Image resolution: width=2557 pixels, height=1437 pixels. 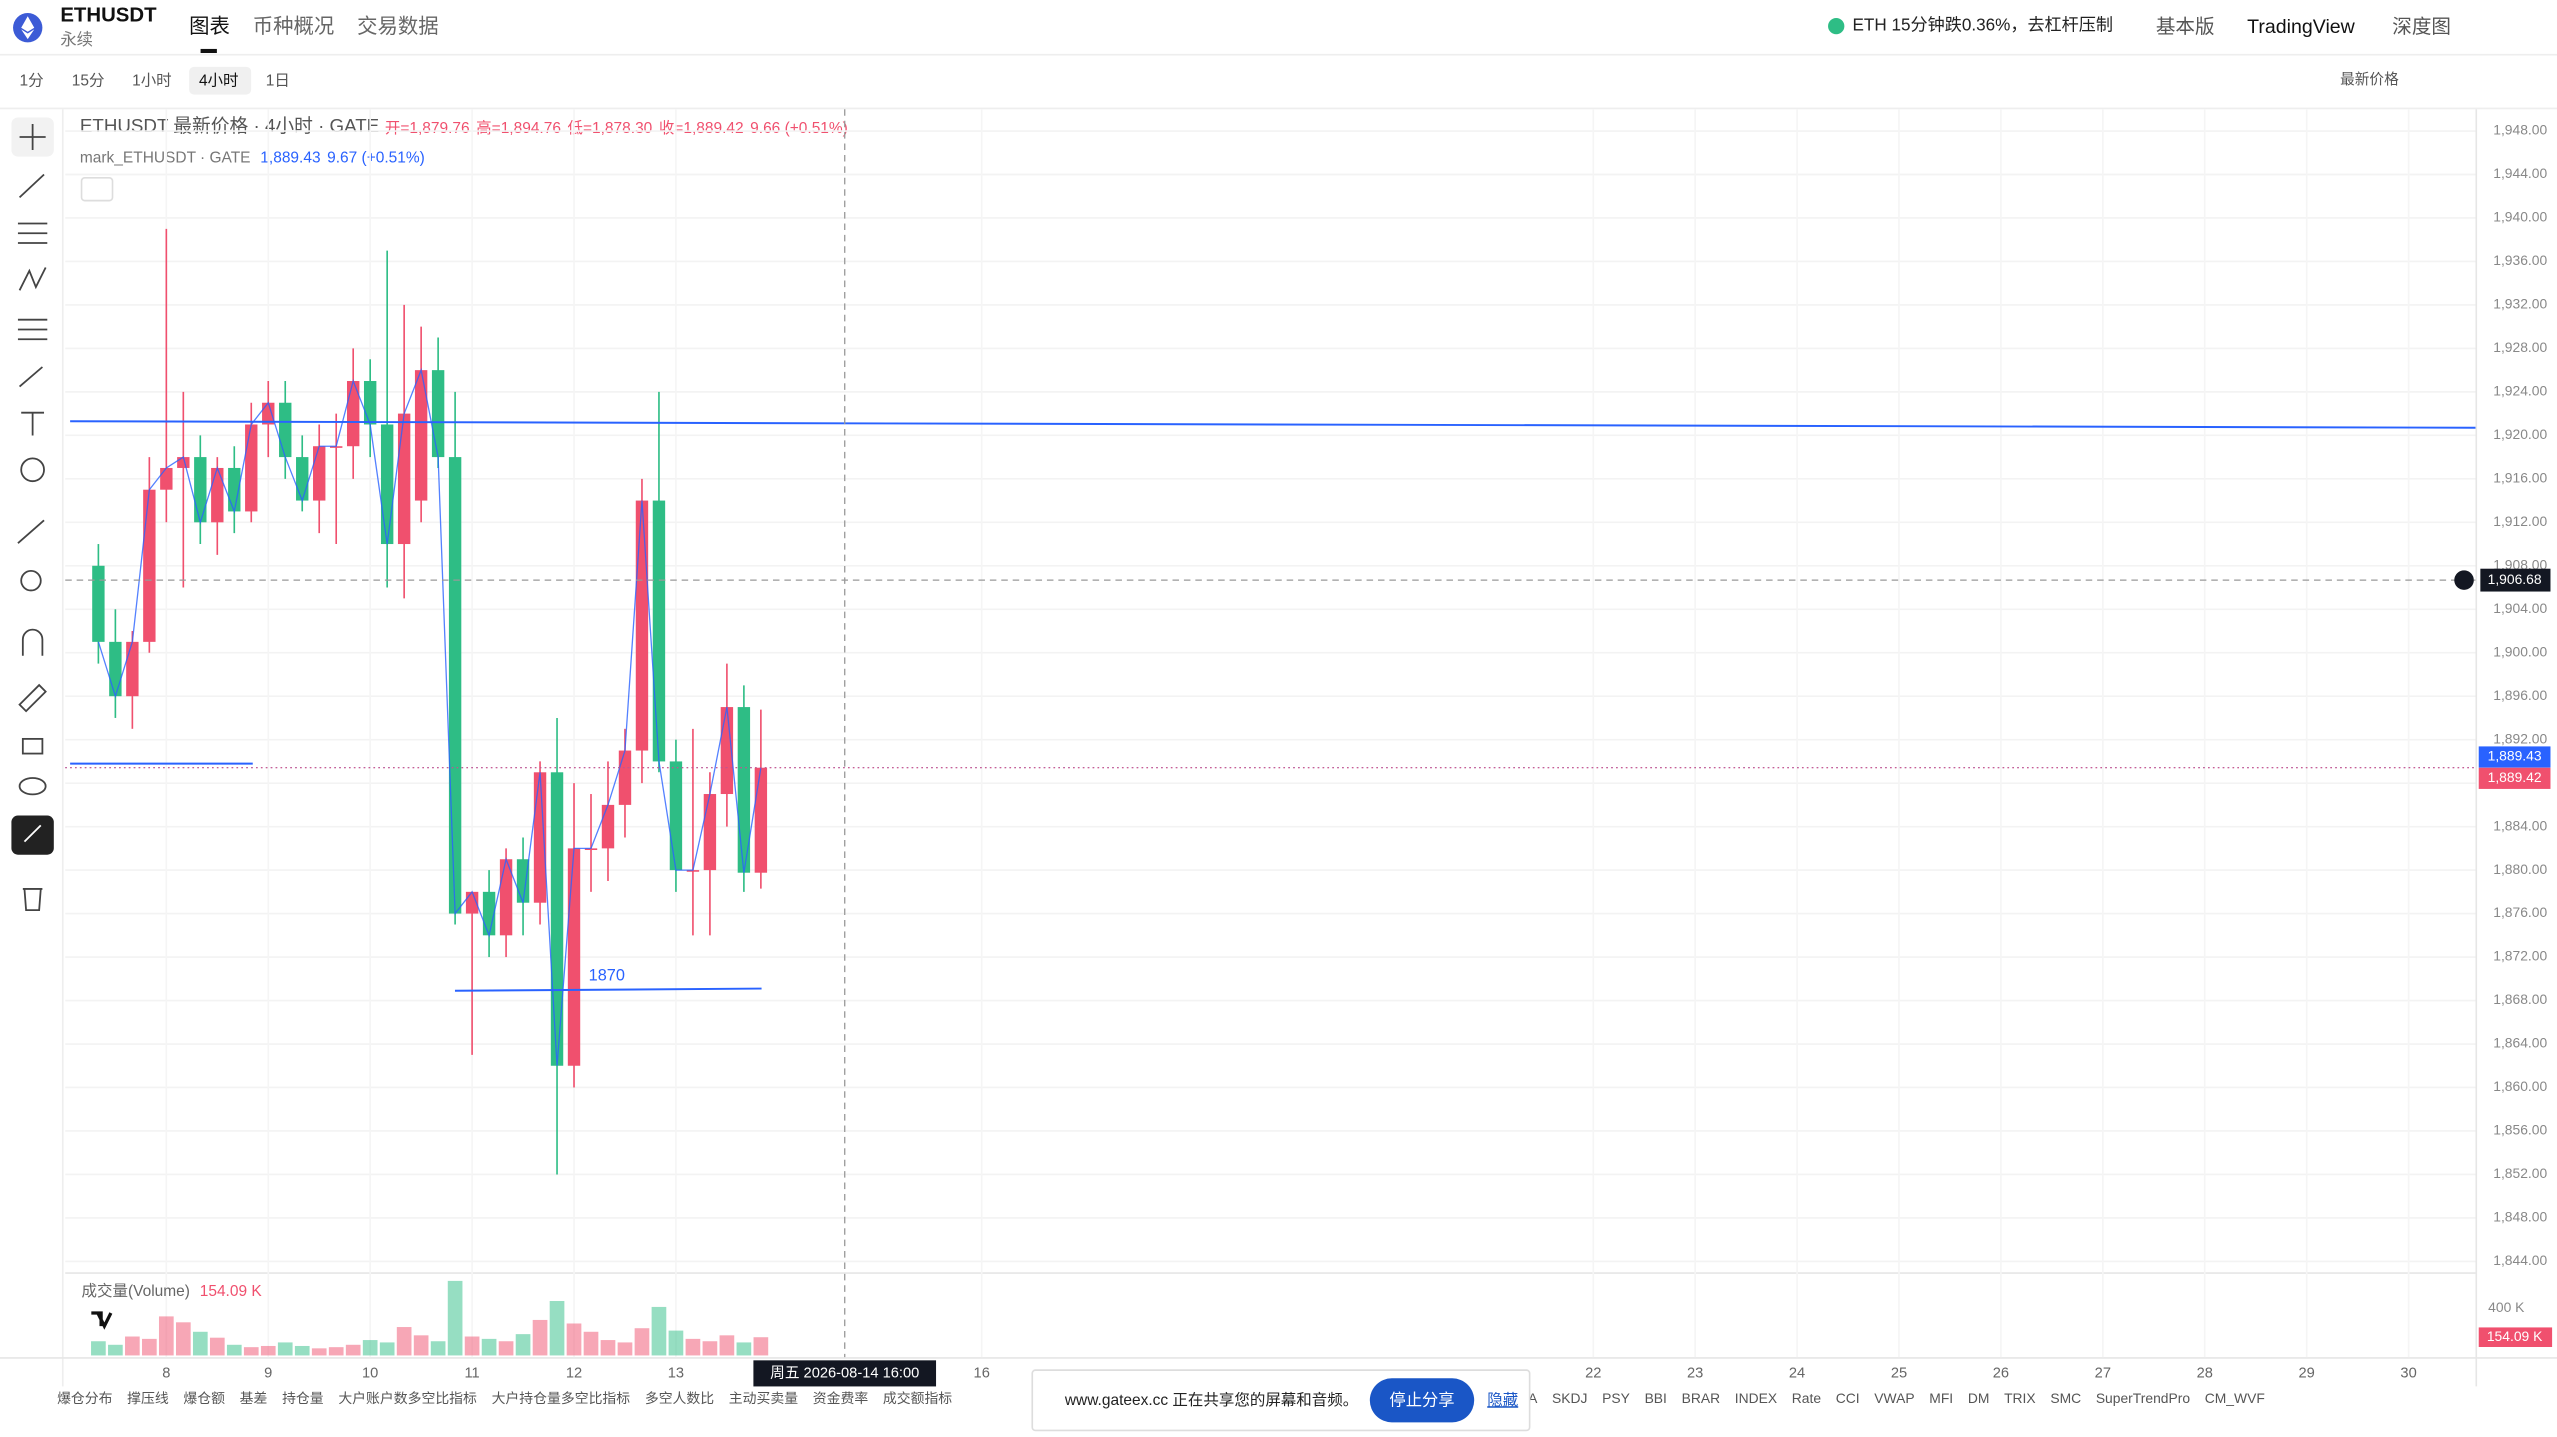 I want to click on interval: 1小时, so click(x=152, y=81).